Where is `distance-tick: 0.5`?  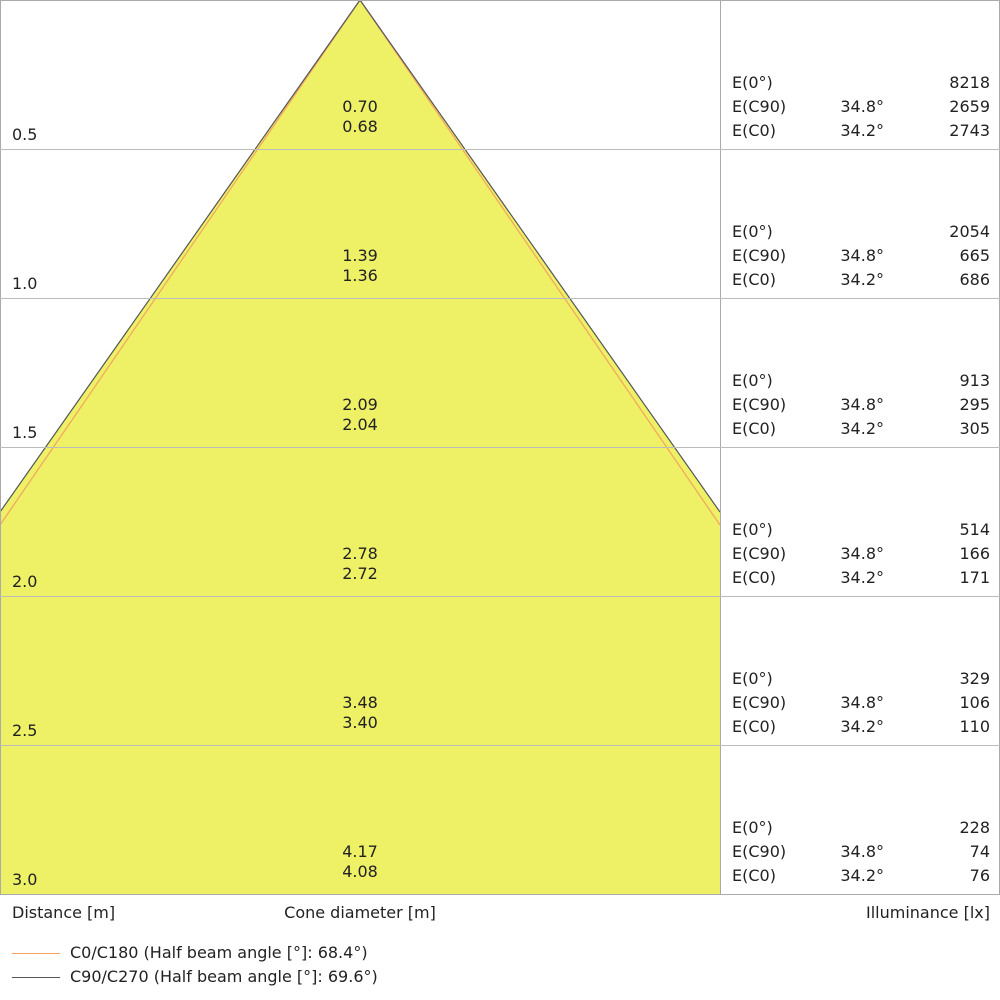
distance-tick: 0.5 is located at coordinates (25, 134).